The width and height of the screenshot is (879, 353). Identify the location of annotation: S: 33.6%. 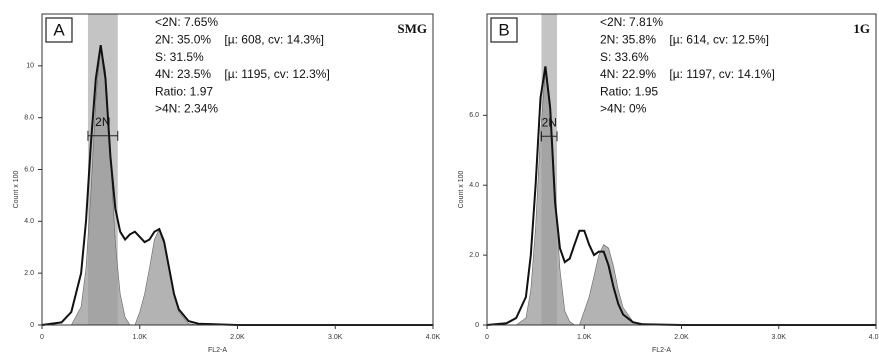
(624, 57).